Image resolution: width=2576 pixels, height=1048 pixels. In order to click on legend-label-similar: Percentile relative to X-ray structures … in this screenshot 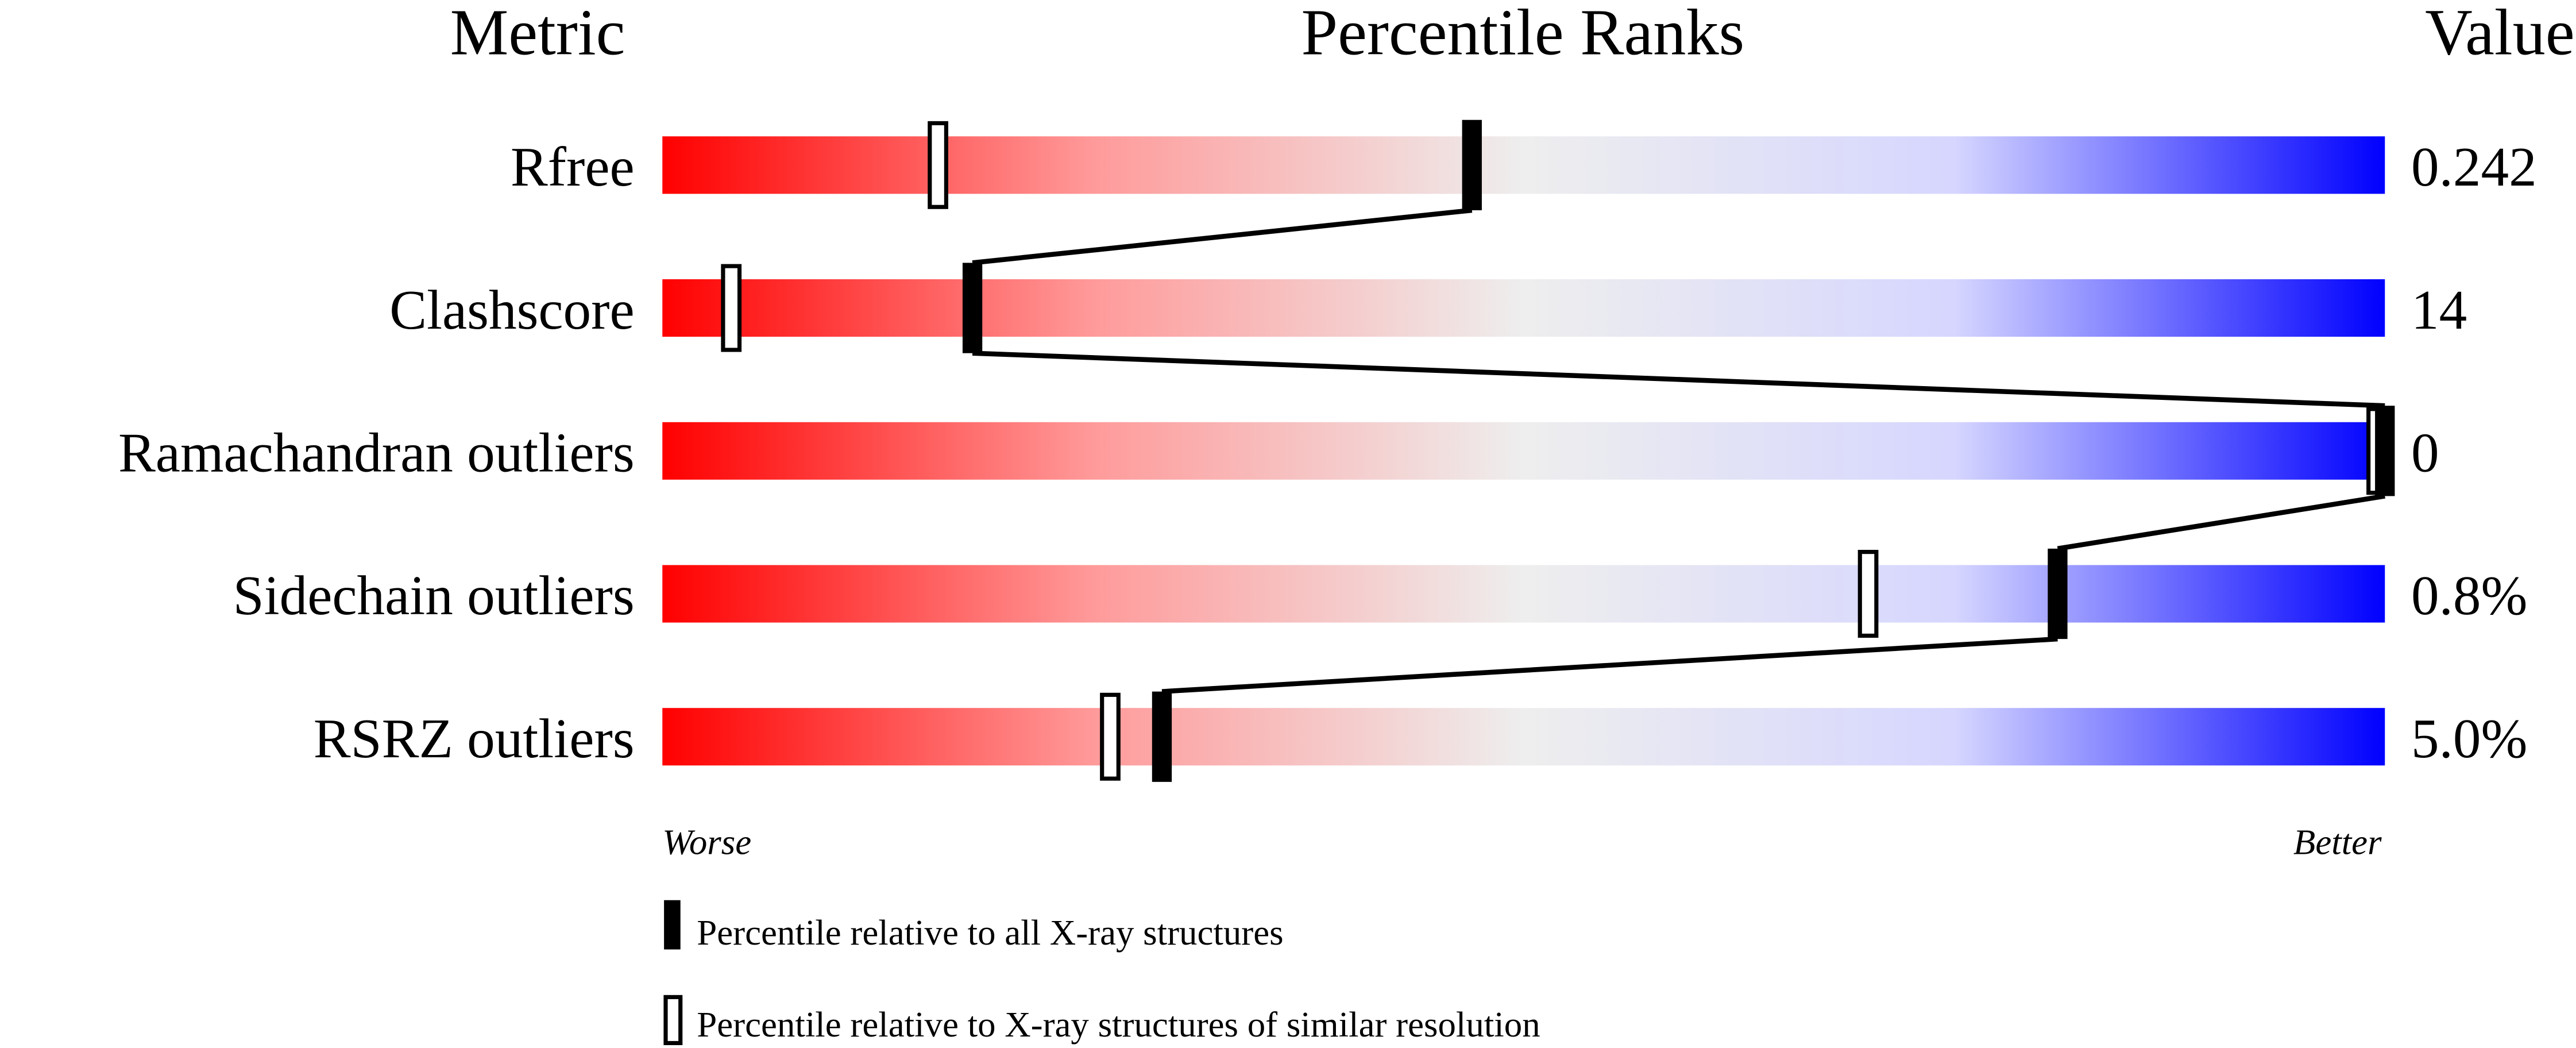, I will do `click(1118, 1024)`.